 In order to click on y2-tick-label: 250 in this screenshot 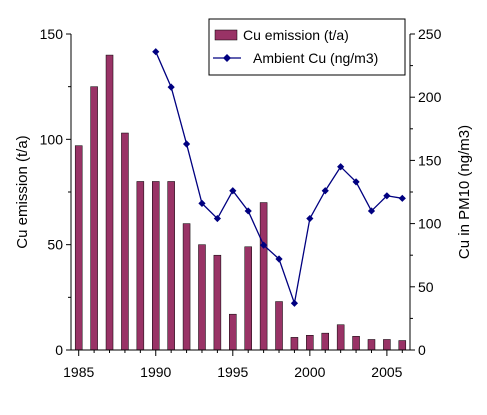, I will do `click(430, 34)`.